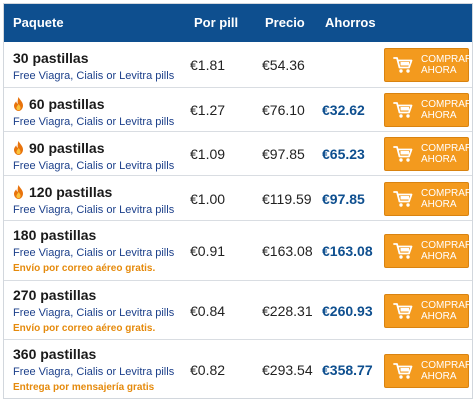  Describe the element at coordinates (350, 22) in the screenshot. I see `header-savings: Ahorros` at that location.